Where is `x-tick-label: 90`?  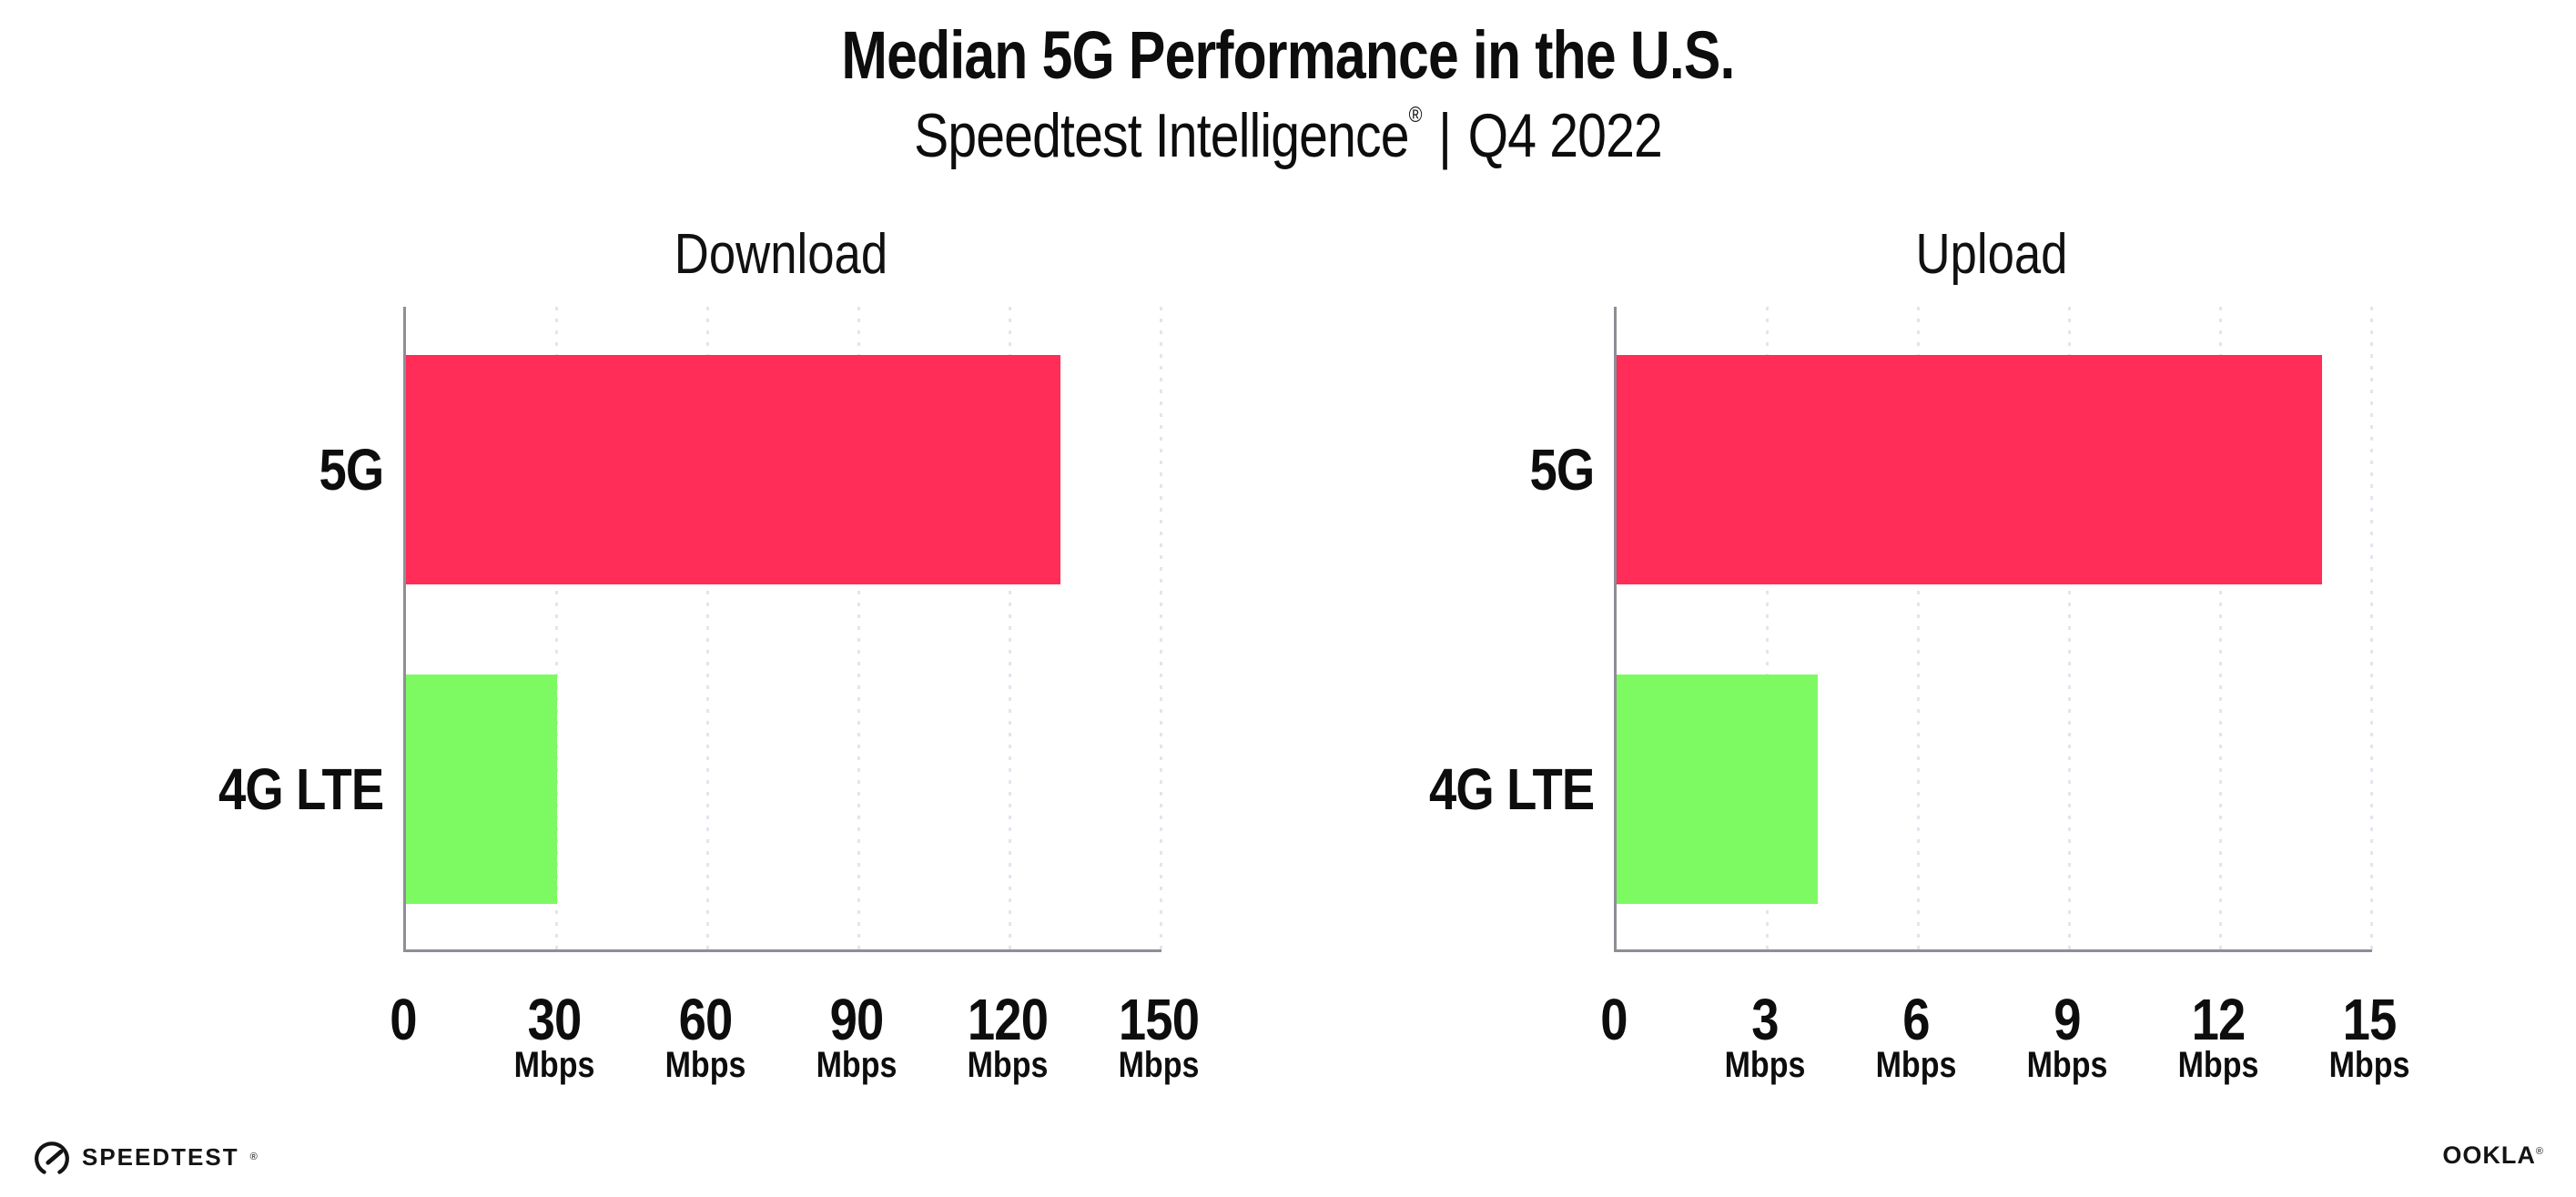 x-tick-label: 90 is located at coordinates (857, 1020).